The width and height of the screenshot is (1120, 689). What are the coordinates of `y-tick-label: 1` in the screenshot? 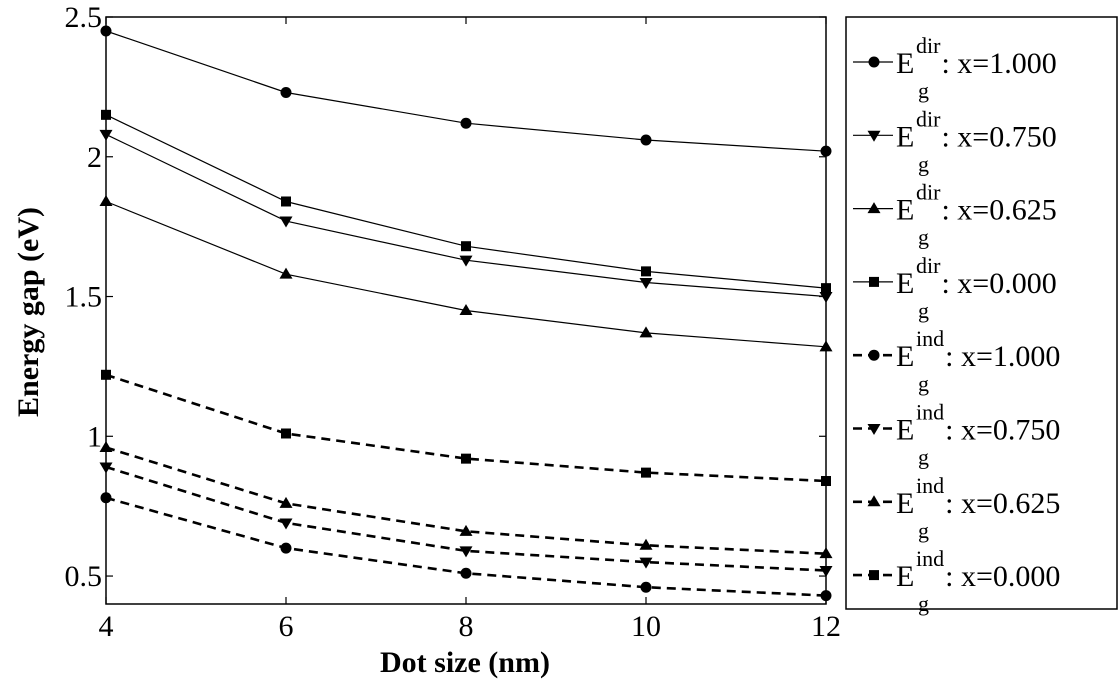 It's located at (94, 436).